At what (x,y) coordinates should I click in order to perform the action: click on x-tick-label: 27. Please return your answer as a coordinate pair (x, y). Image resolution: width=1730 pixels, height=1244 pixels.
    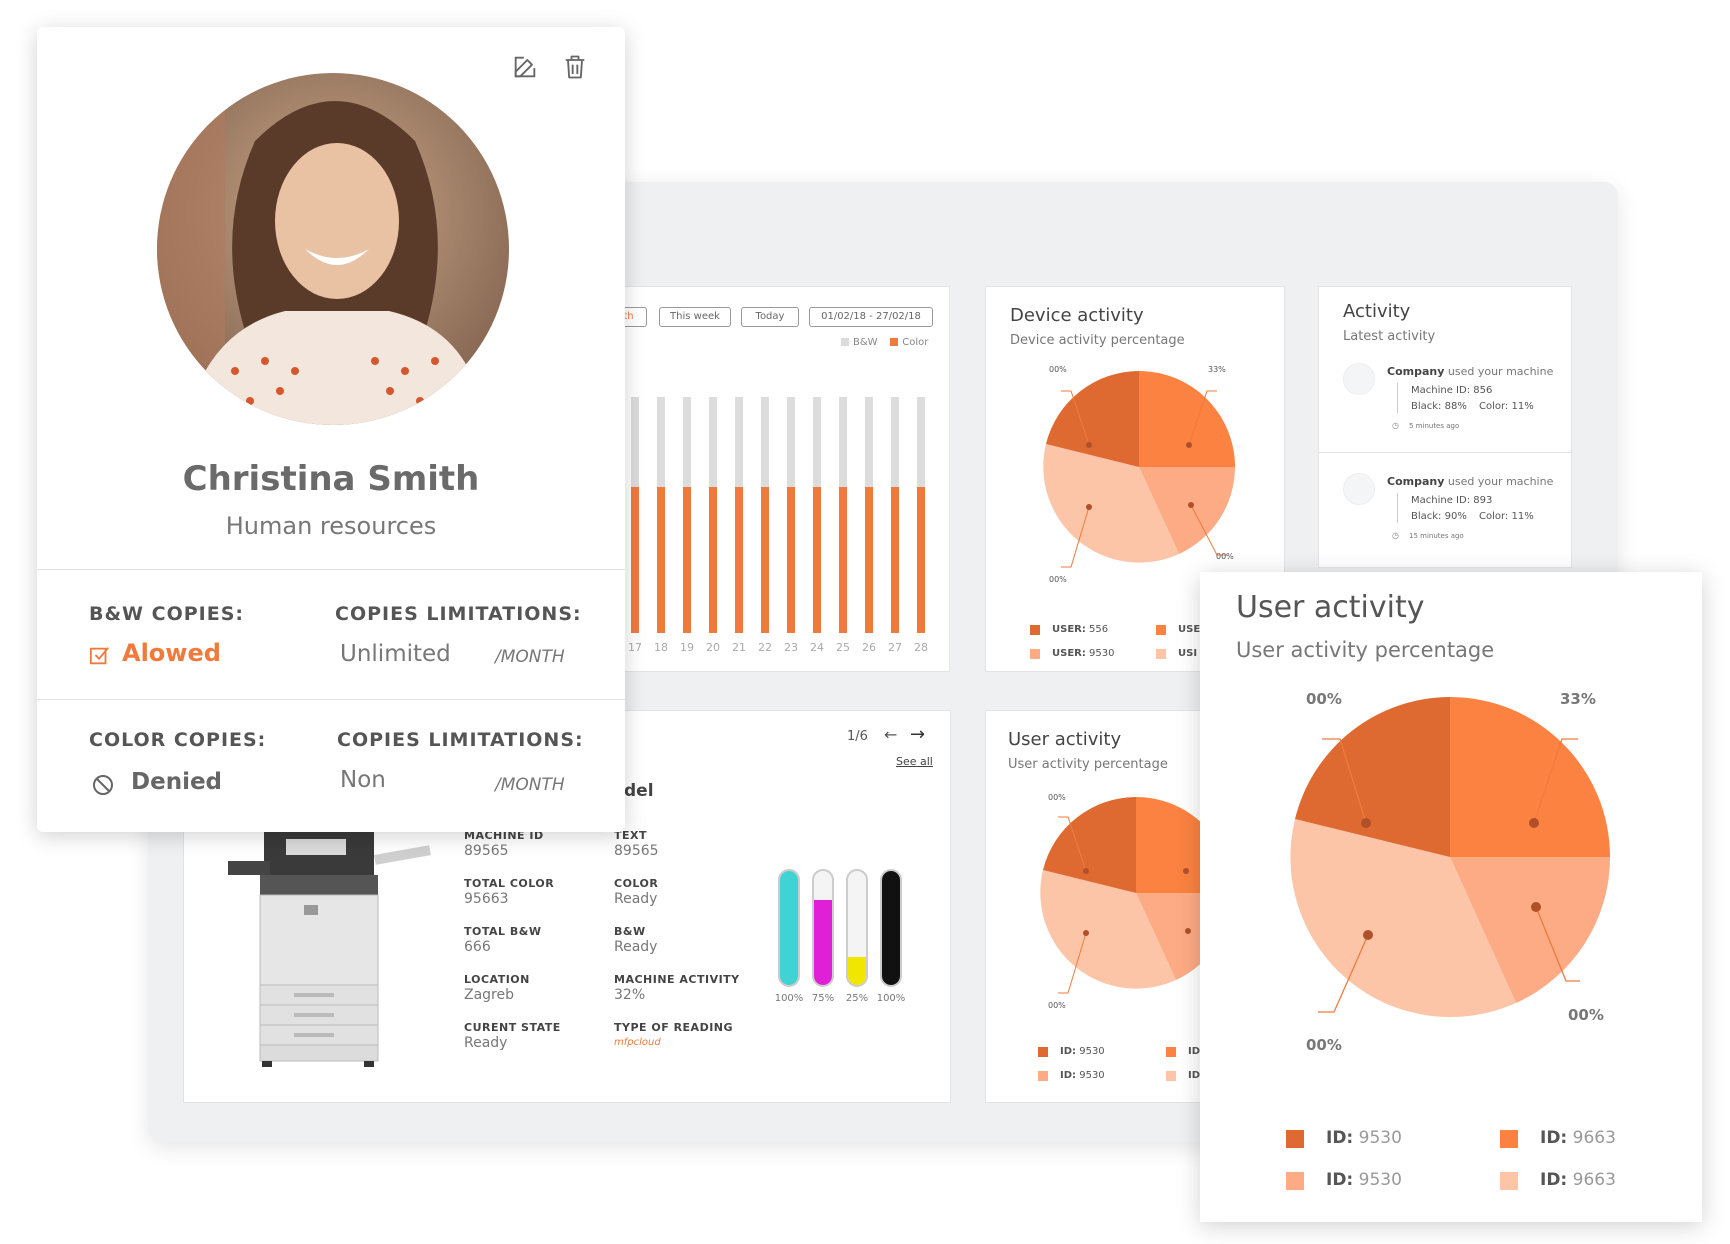
    Looking at the image, I should click on (895, 647).